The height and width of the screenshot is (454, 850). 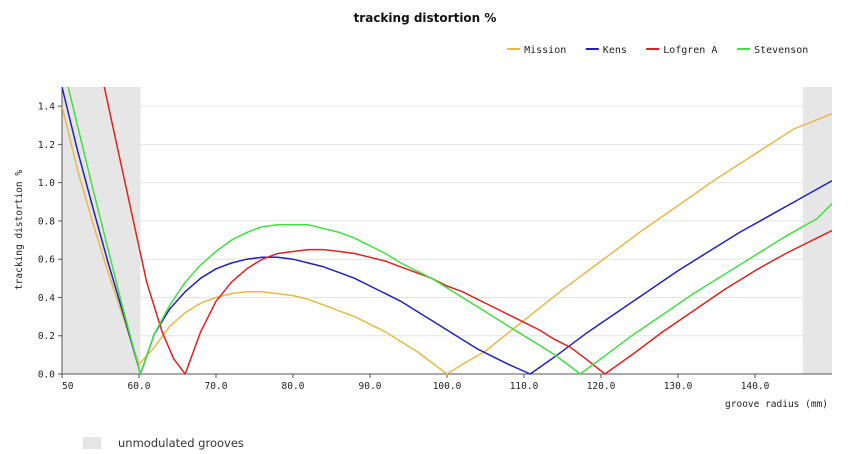 I want to click on y-tick-label-4: 0.8, so click(x=46, y=221).